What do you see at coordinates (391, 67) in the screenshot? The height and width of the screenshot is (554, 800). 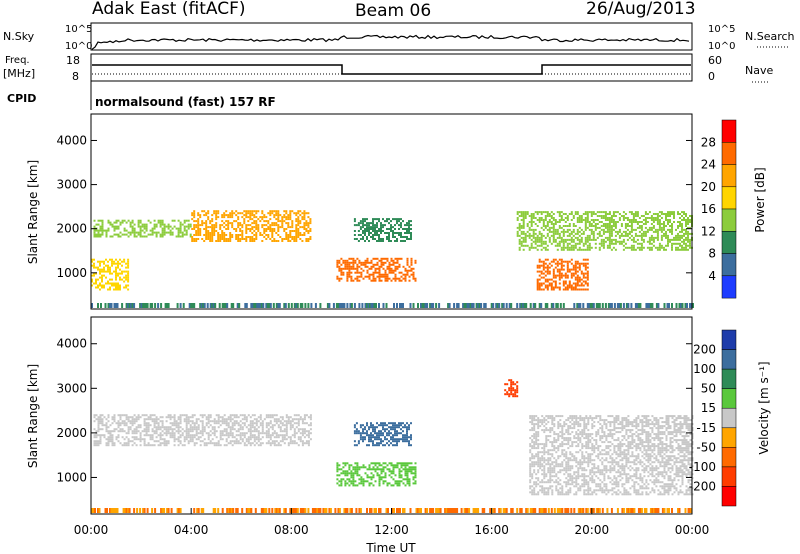 I see `freq-frame` at bounding box center [391, 67].